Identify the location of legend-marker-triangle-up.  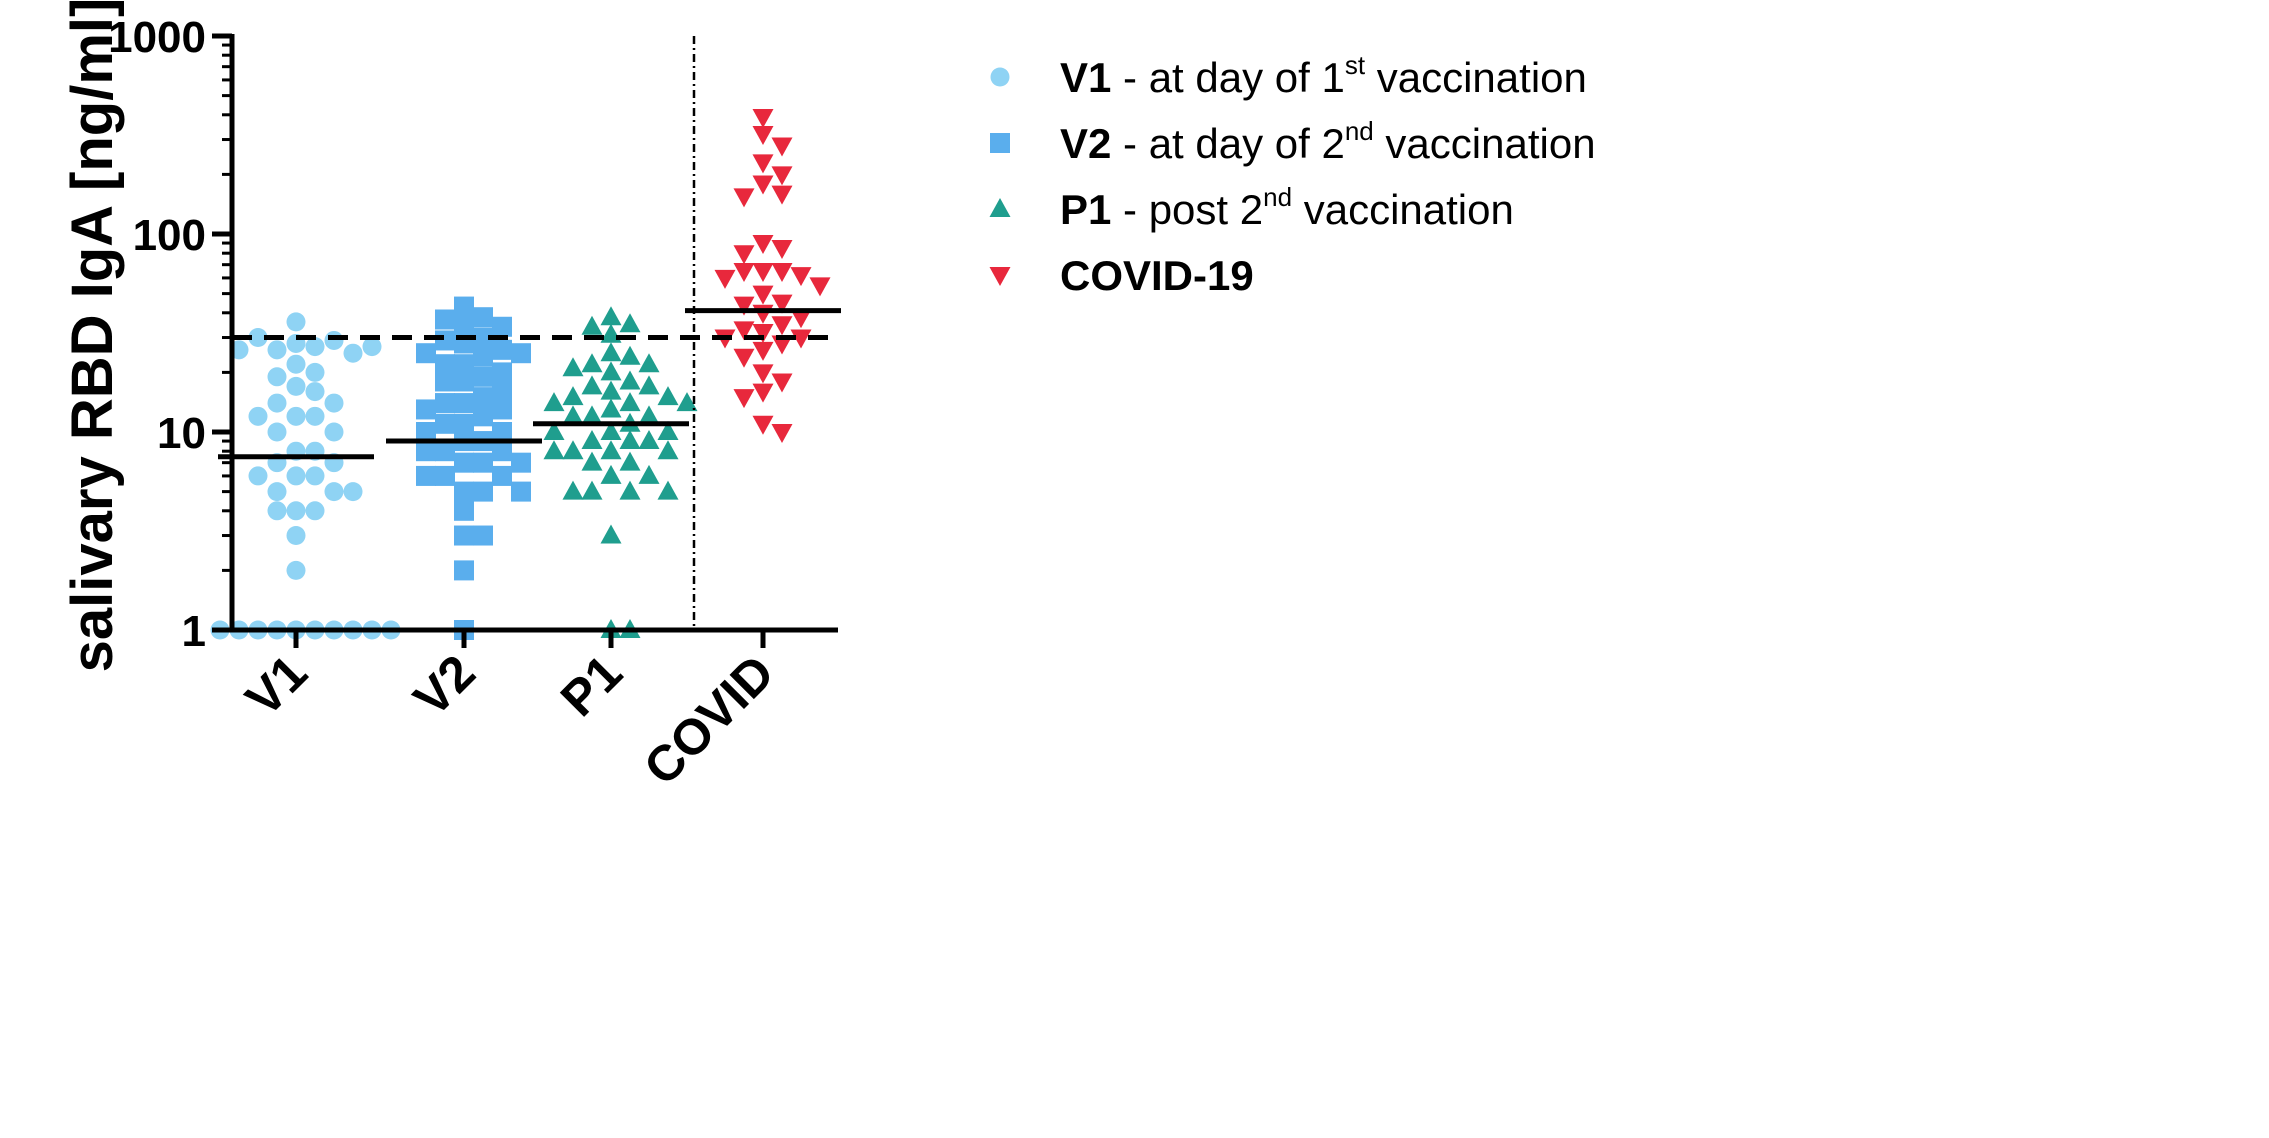
(1000, 207).